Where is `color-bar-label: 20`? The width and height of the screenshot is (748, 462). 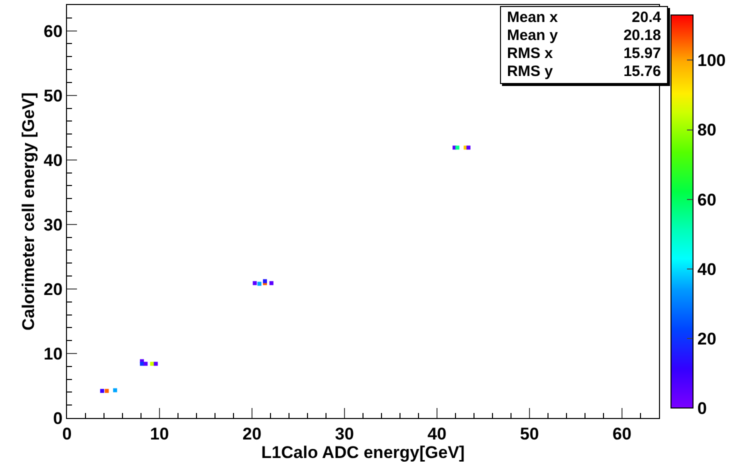
color-bar-label: 20 is located at coordinates (706, 338).